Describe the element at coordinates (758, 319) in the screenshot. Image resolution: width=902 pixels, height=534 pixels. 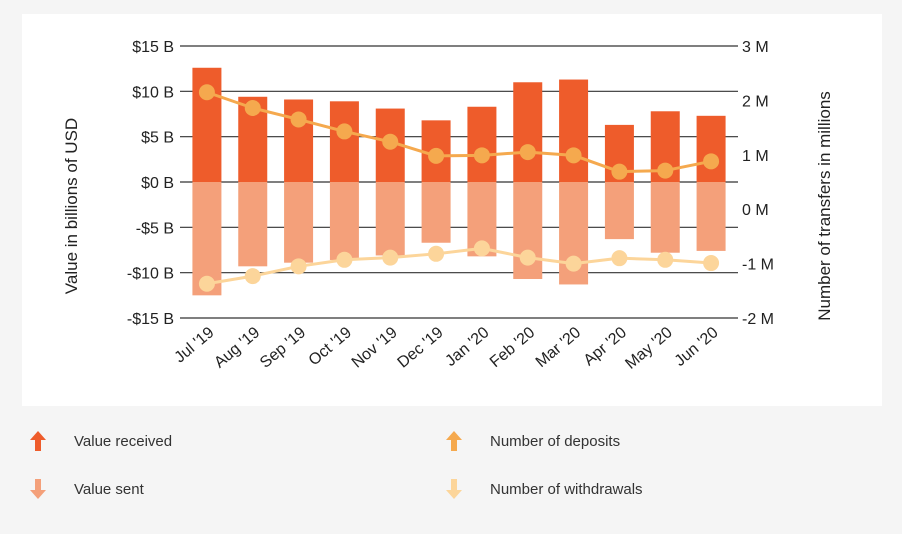
I see `y2-tick-label: -2 M` at that location.